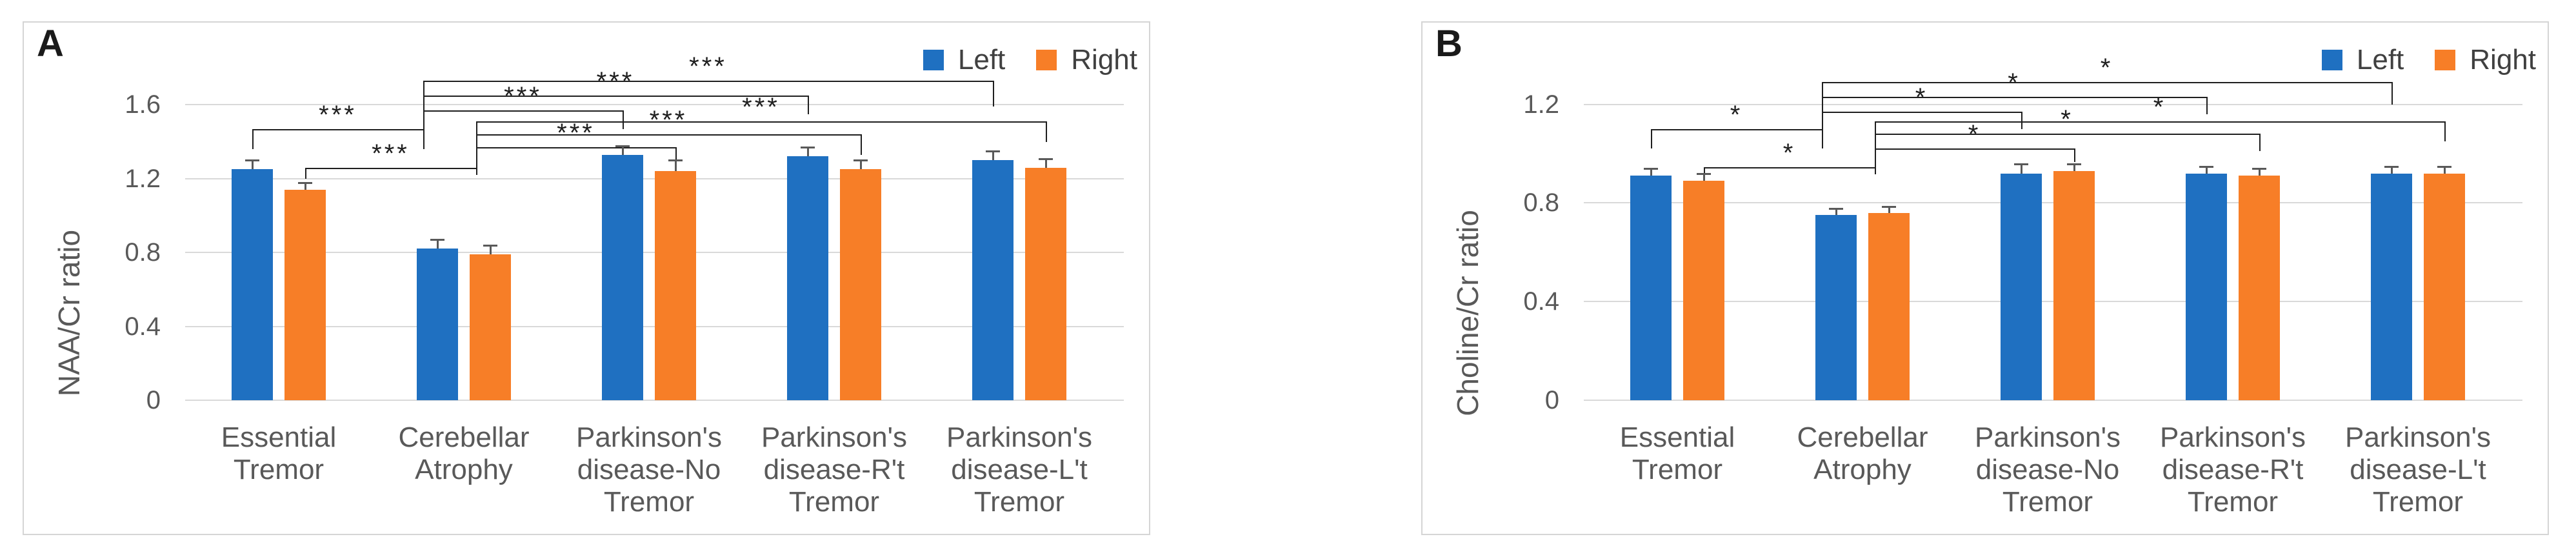 The height and width of the screenshot is (559, 2576). What do you see at coordinates (143, 178) in the screenshot?
I see `y-tick-label: 1.2` at bounding box center [143, 178].